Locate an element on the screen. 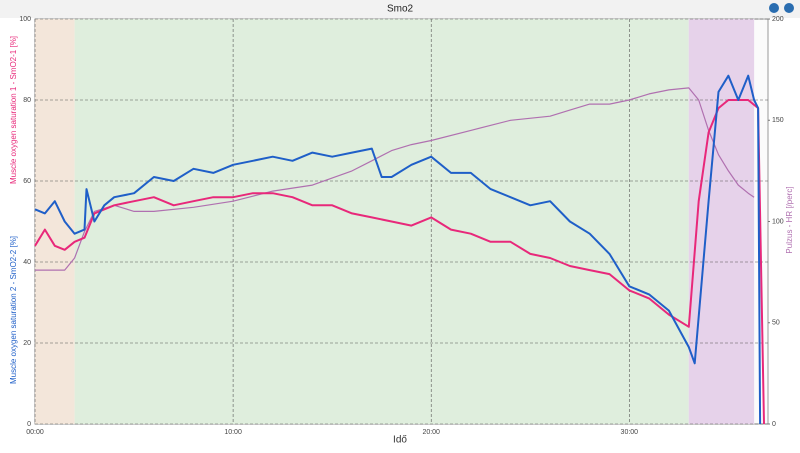 This screenshot has height=453, width=800. y2-tick-label: 50 is located at coordinates (776, 323).